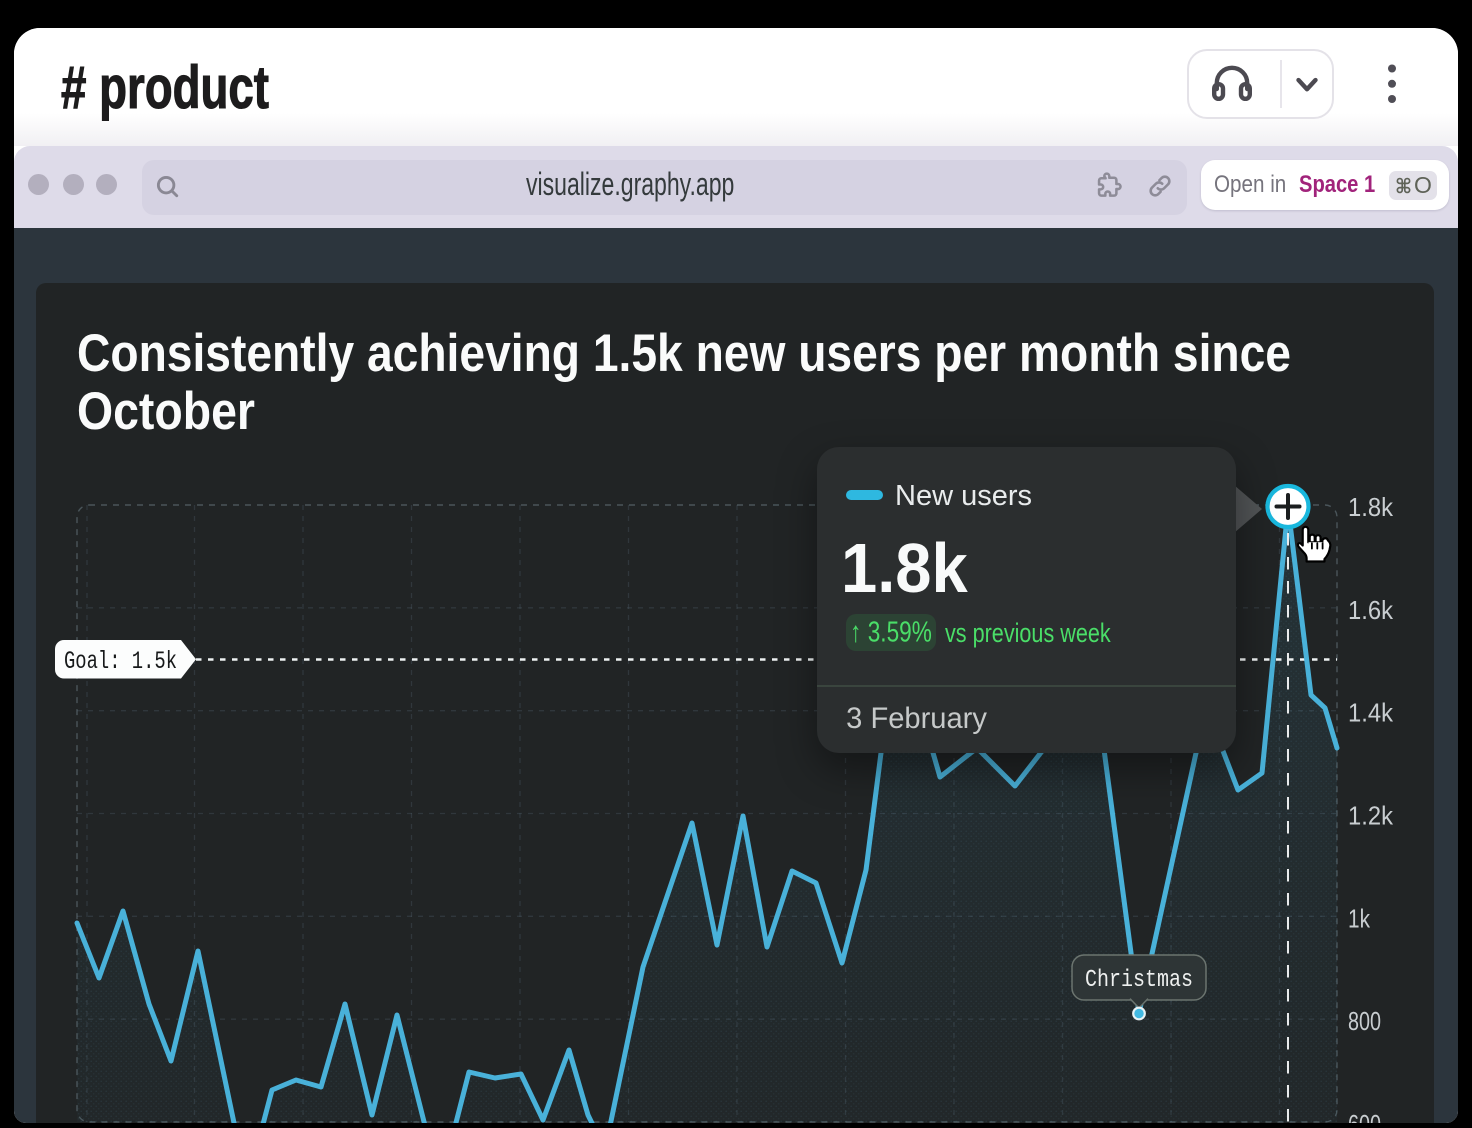 The width and height of the screenshot is (1472, 1128). What do you see at coordinates (1364, 1116) in the screenshot?
I see `svg-text: 600` at bounding box center [1364, 1116].